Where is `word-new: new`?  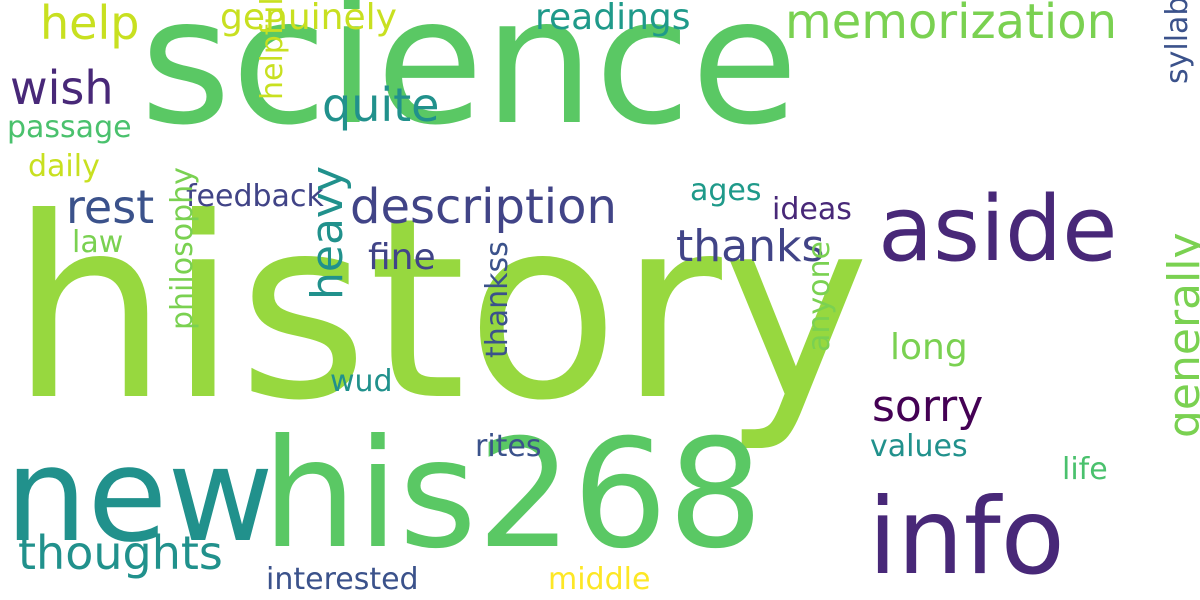 word-new: new is located at coordinates (139, 495).